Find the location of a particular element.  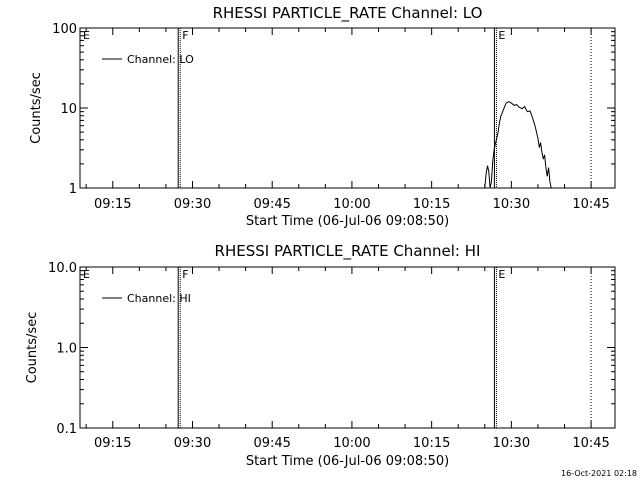

panel1-title: RHESSI PARTICLE_RATE Channel: LO is located at coordinates (348, 13).